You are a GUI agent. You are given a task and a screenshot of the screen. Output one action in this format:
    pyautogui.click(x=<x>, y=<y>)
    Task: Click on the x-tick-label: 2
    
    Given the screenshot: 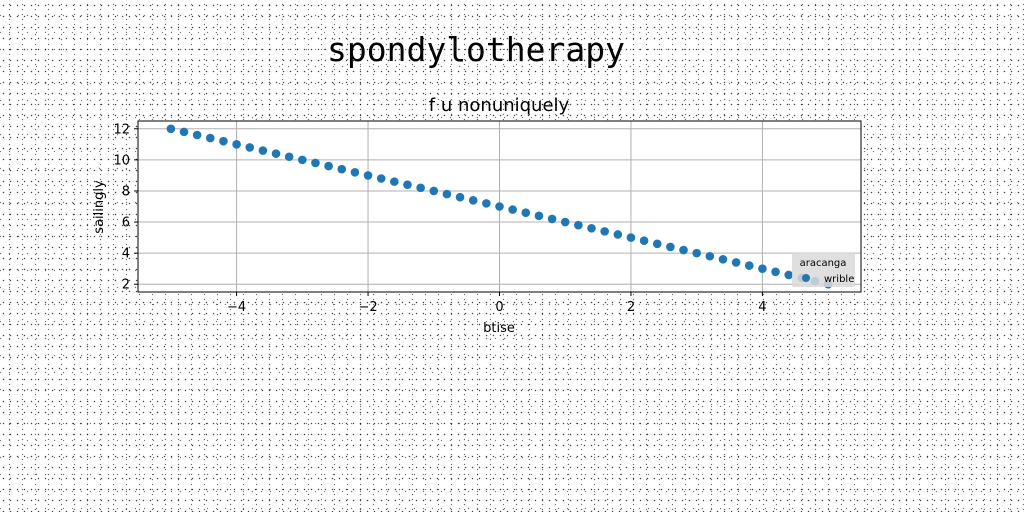 What is the action you would take?
    pyautogui.click(x=631, y=307)
    